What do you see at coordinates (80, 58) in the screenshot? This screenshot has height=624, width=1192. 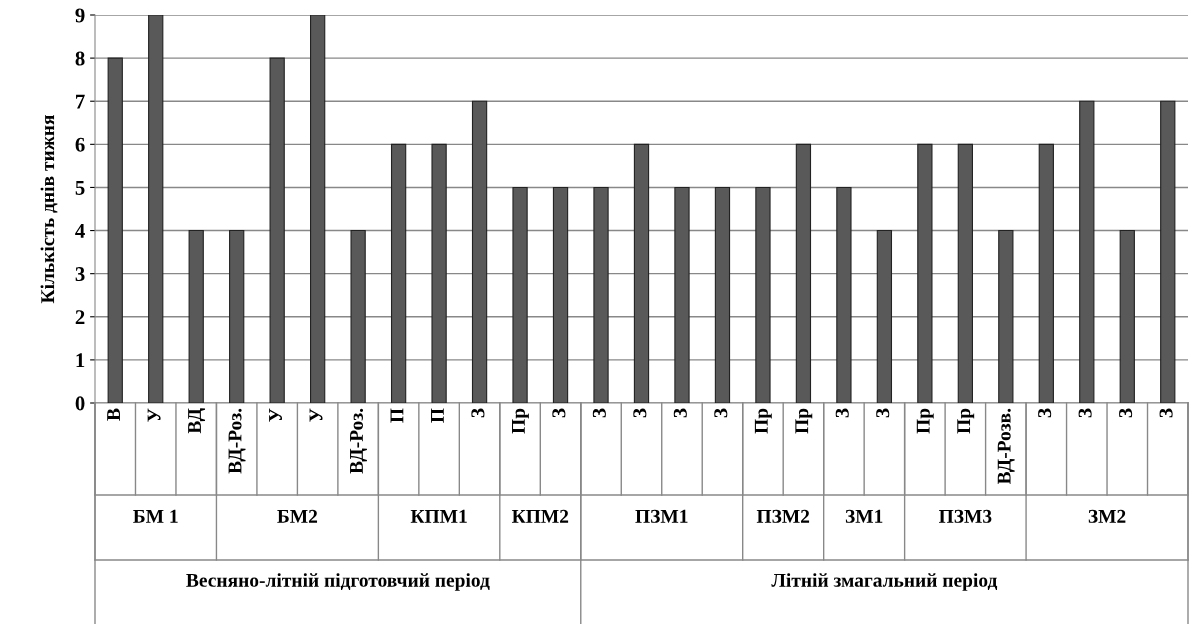 I see `y-tick-label: 8` at bounding box center [80, 58].